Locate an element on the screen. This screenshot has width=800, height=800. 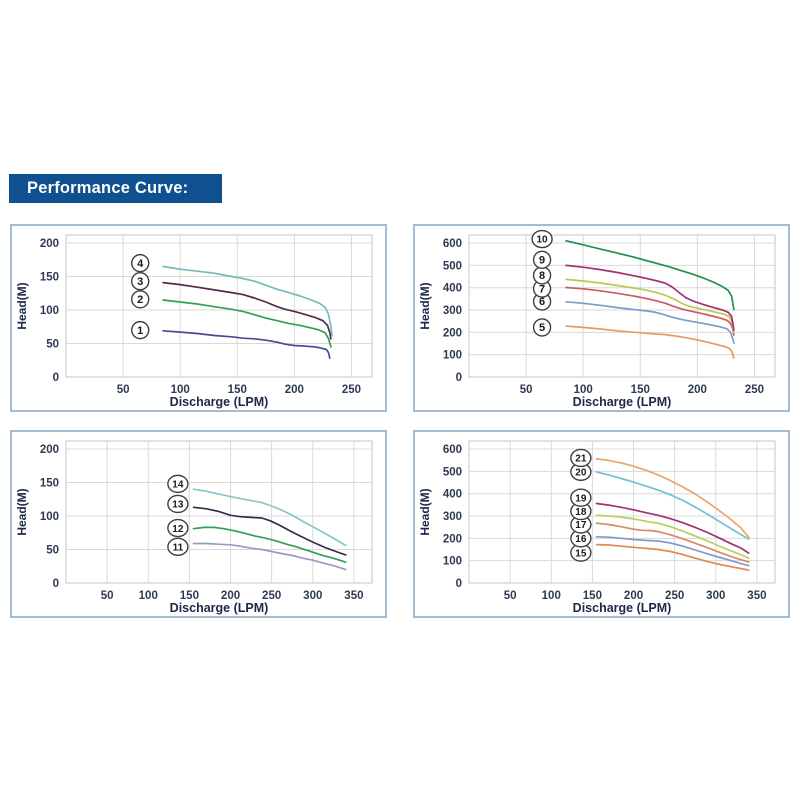
curve-label-1: 1 is located at coordinates (140, 330).